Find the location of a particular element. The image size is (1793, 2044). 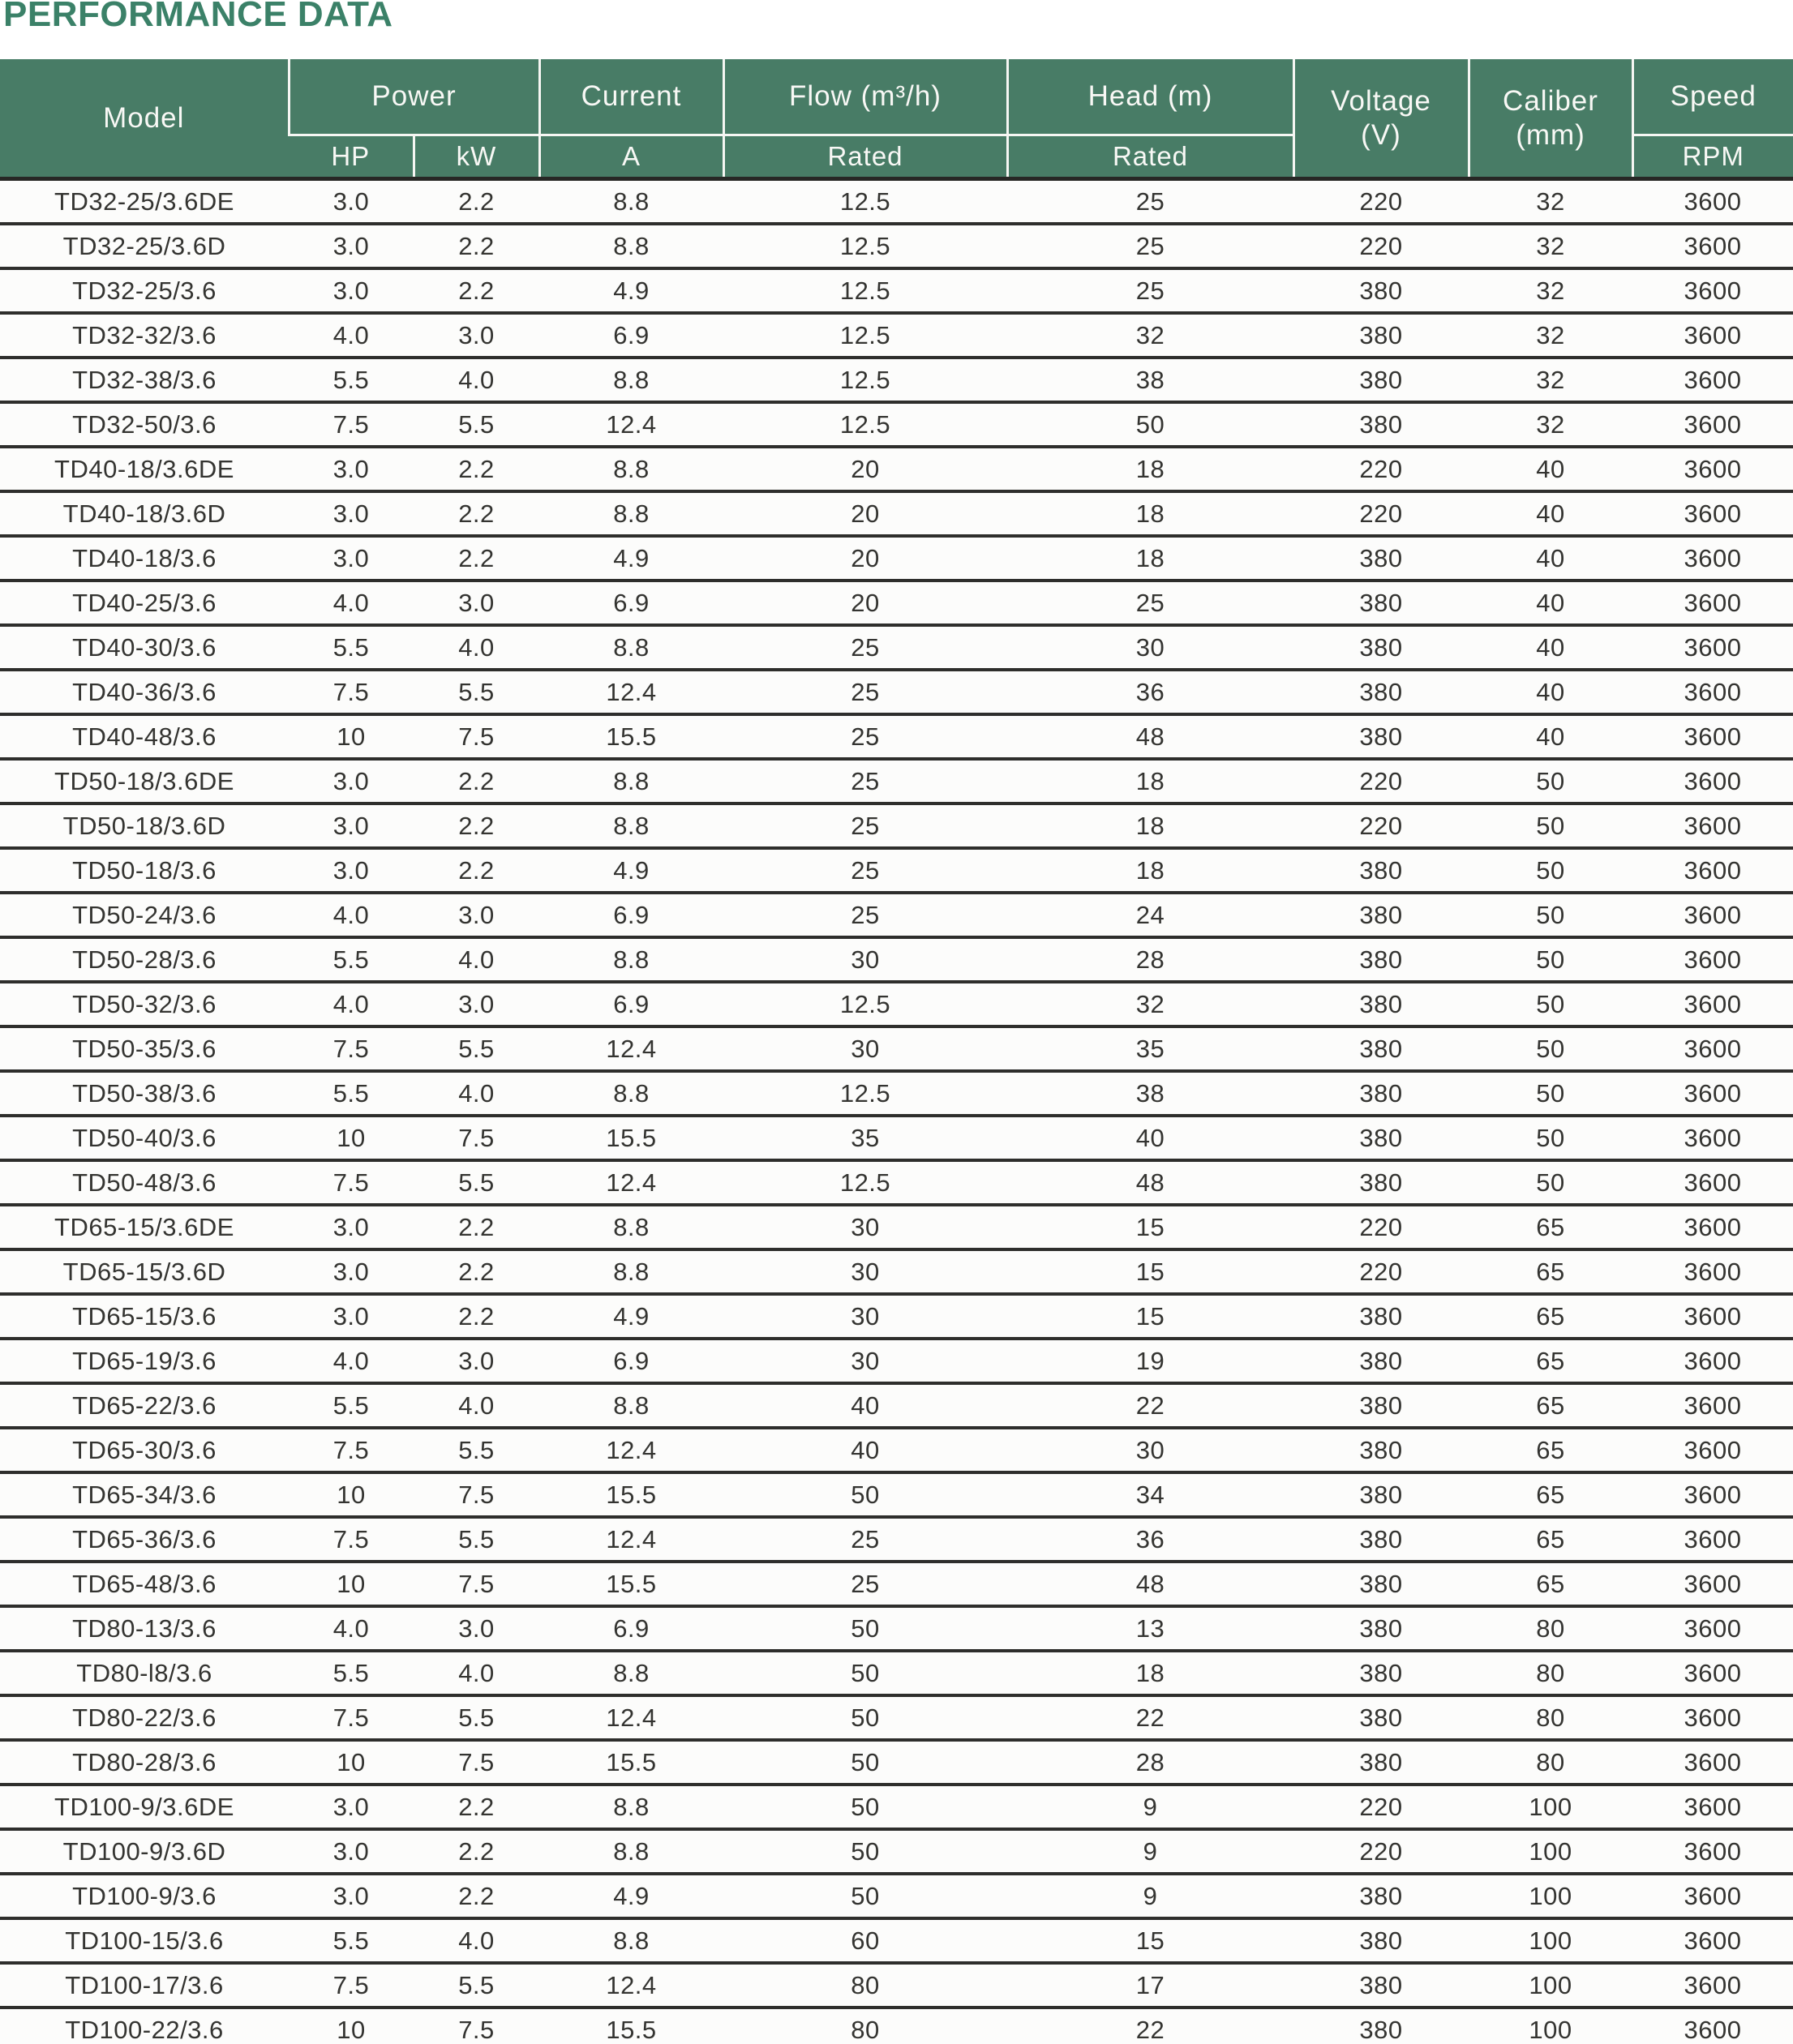

cell-flow-rated: 50 is located at coordinates (865, 1718).